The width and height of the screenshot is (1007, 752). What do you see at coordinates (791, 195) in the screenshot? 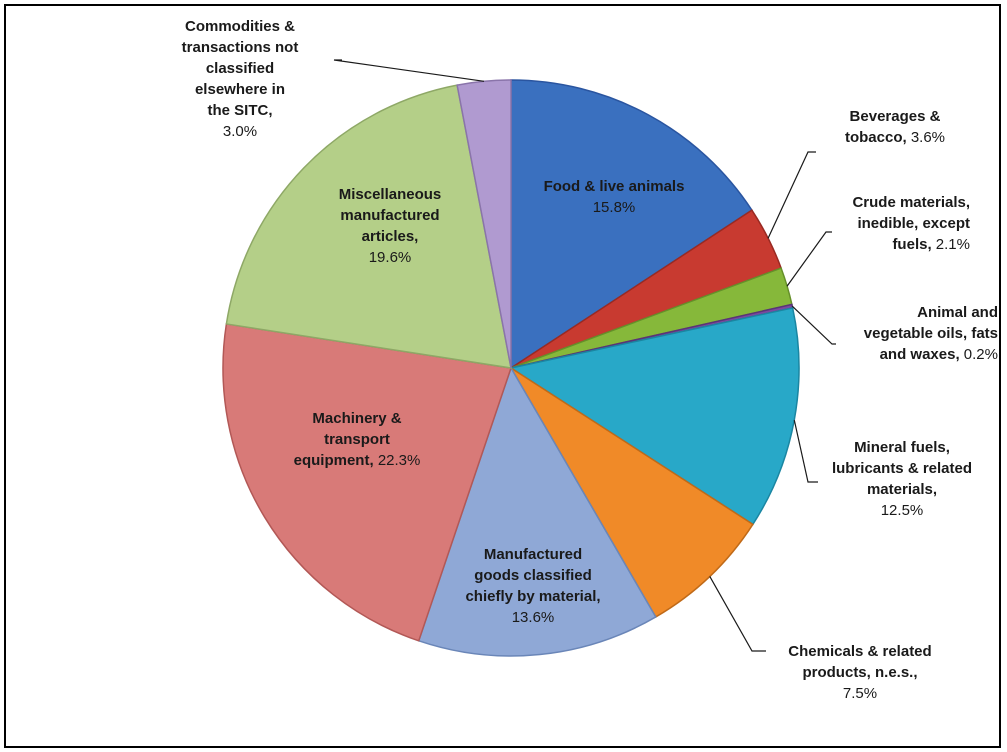
I see `leader-line-beverages` at bounding box center [791, 195].